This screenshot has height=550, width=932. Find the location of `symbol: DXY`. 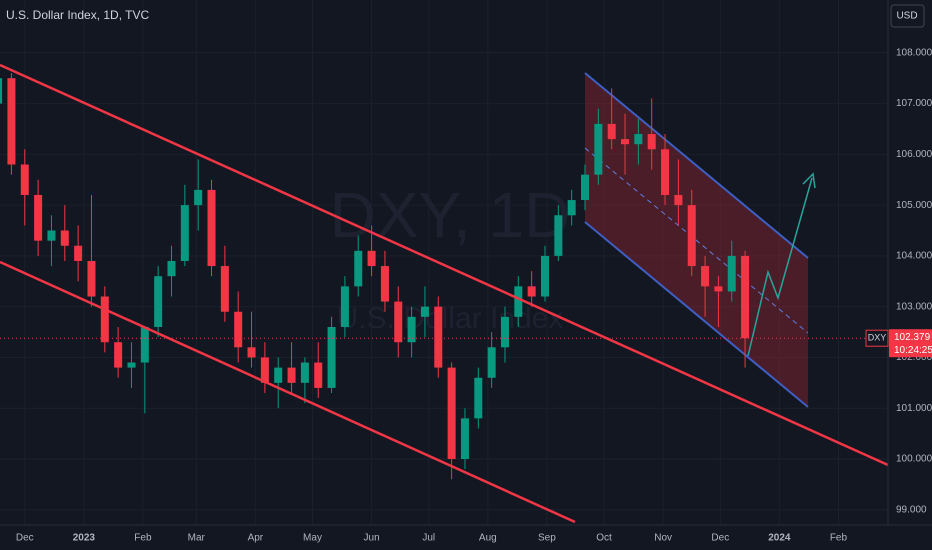

symbol: DXY is located at coordinates (877, 338).